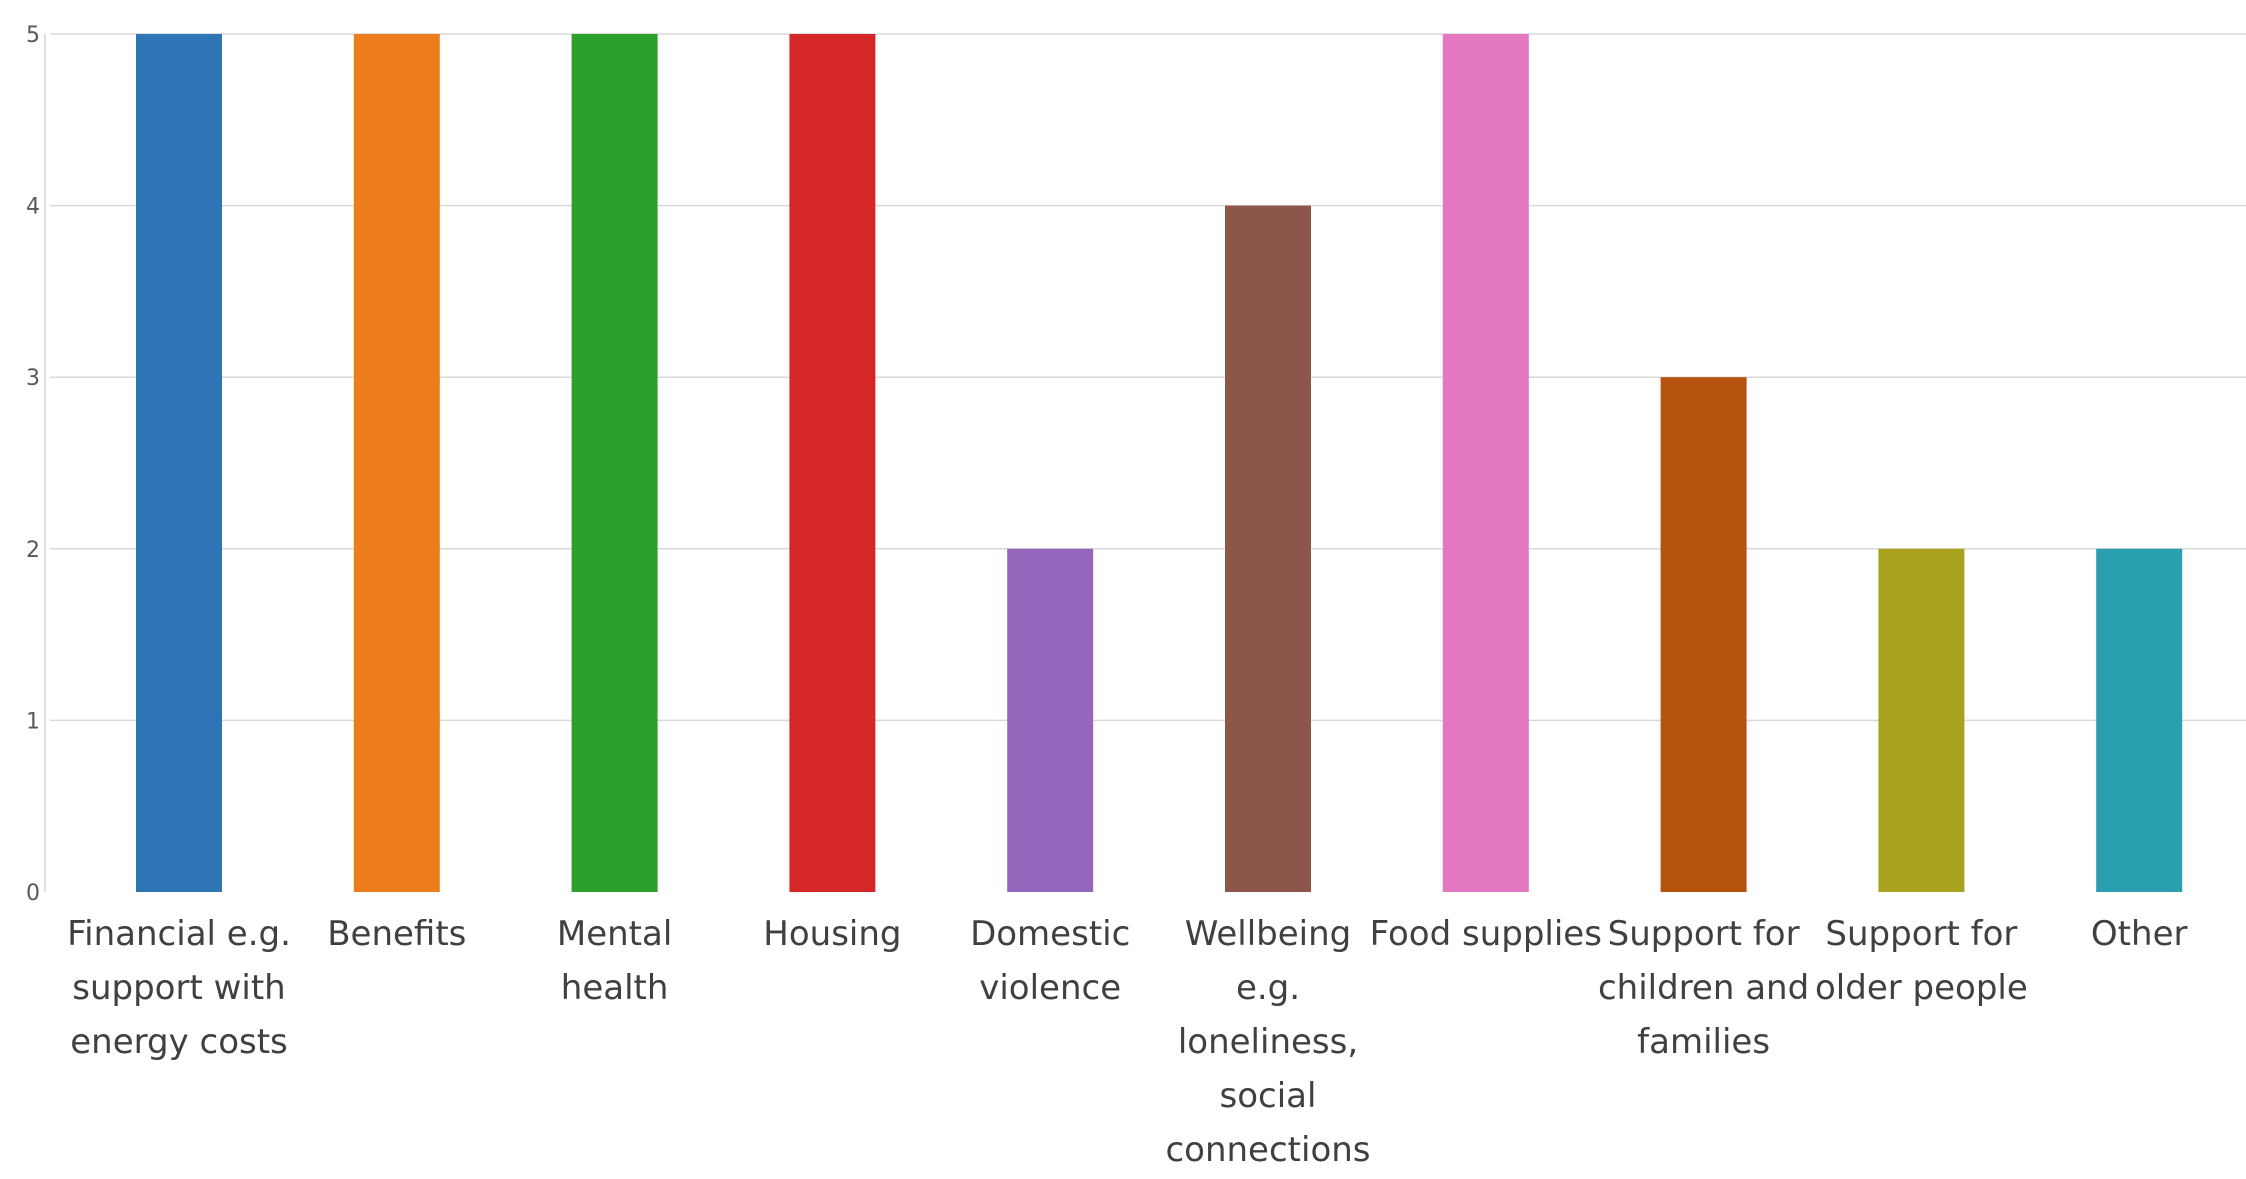 This screenshot has height=1179, width=2246. Describe the element at coordinates (33, 378) in the screenshot. I see `y-tick-label: 3` at that location.